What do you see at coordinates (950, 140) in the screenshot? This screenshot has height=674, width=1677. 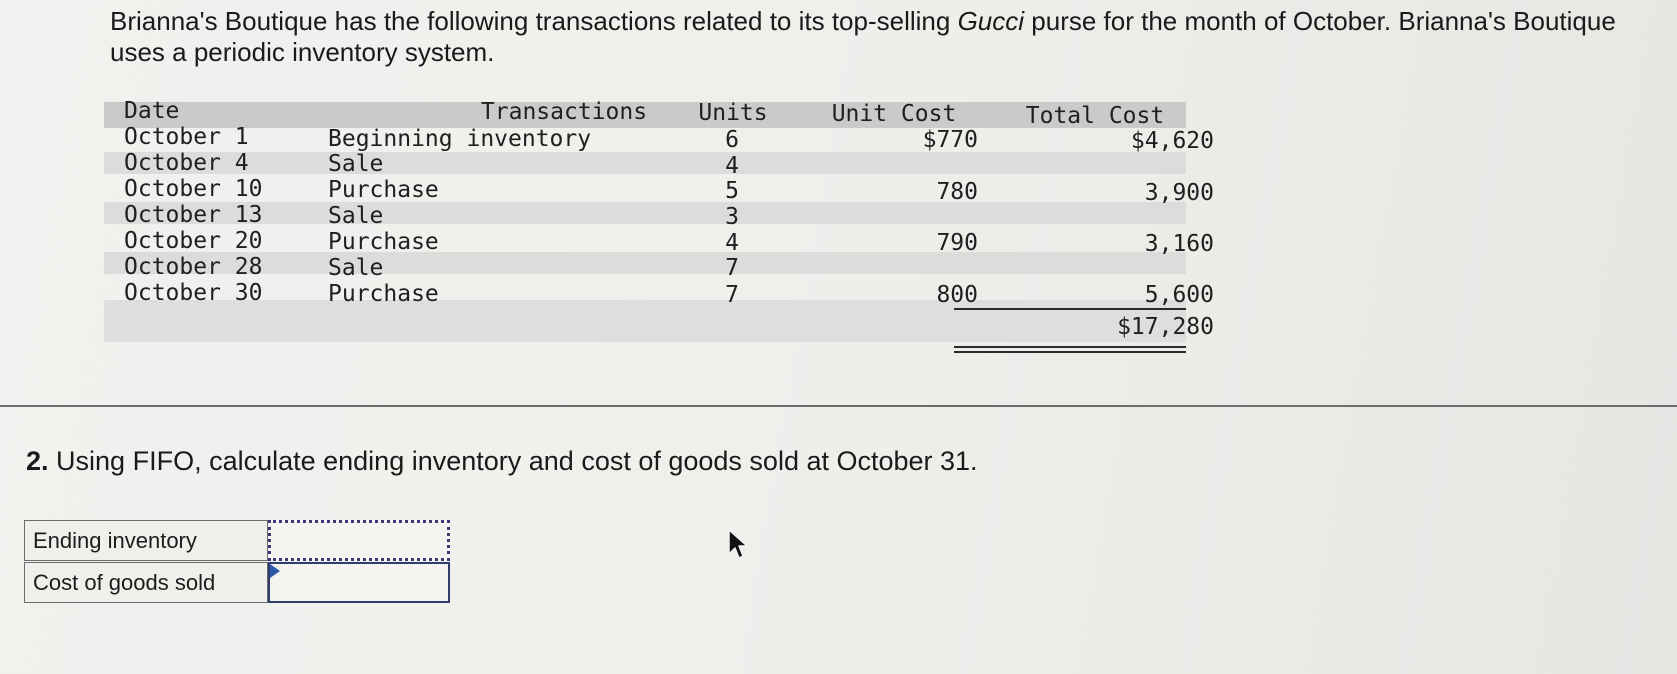 I see `row-unit-cost: $770` at bounding box center [950, 140].